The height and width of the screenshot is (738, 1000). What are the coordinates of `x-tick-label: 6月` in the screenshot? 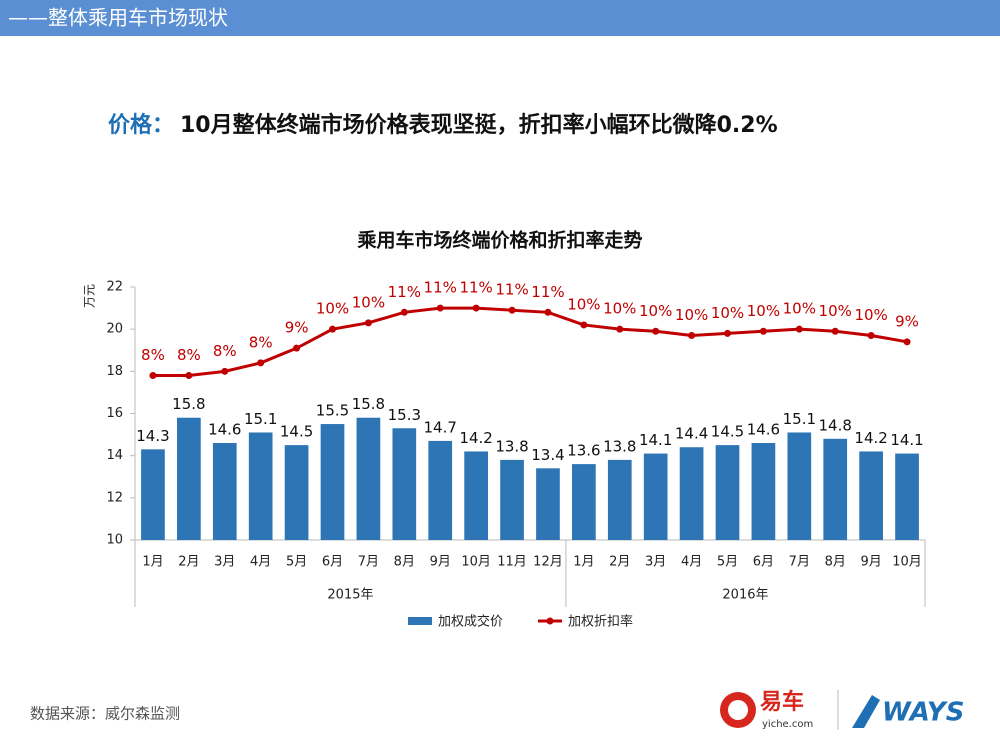 It's located at (763, 562).